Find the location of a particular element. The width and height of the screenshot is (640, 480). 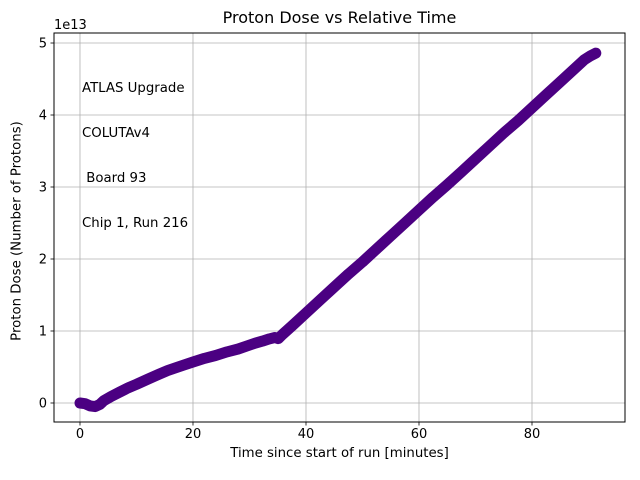

y-tick-label: 3 is located at coordinates (43, 188).